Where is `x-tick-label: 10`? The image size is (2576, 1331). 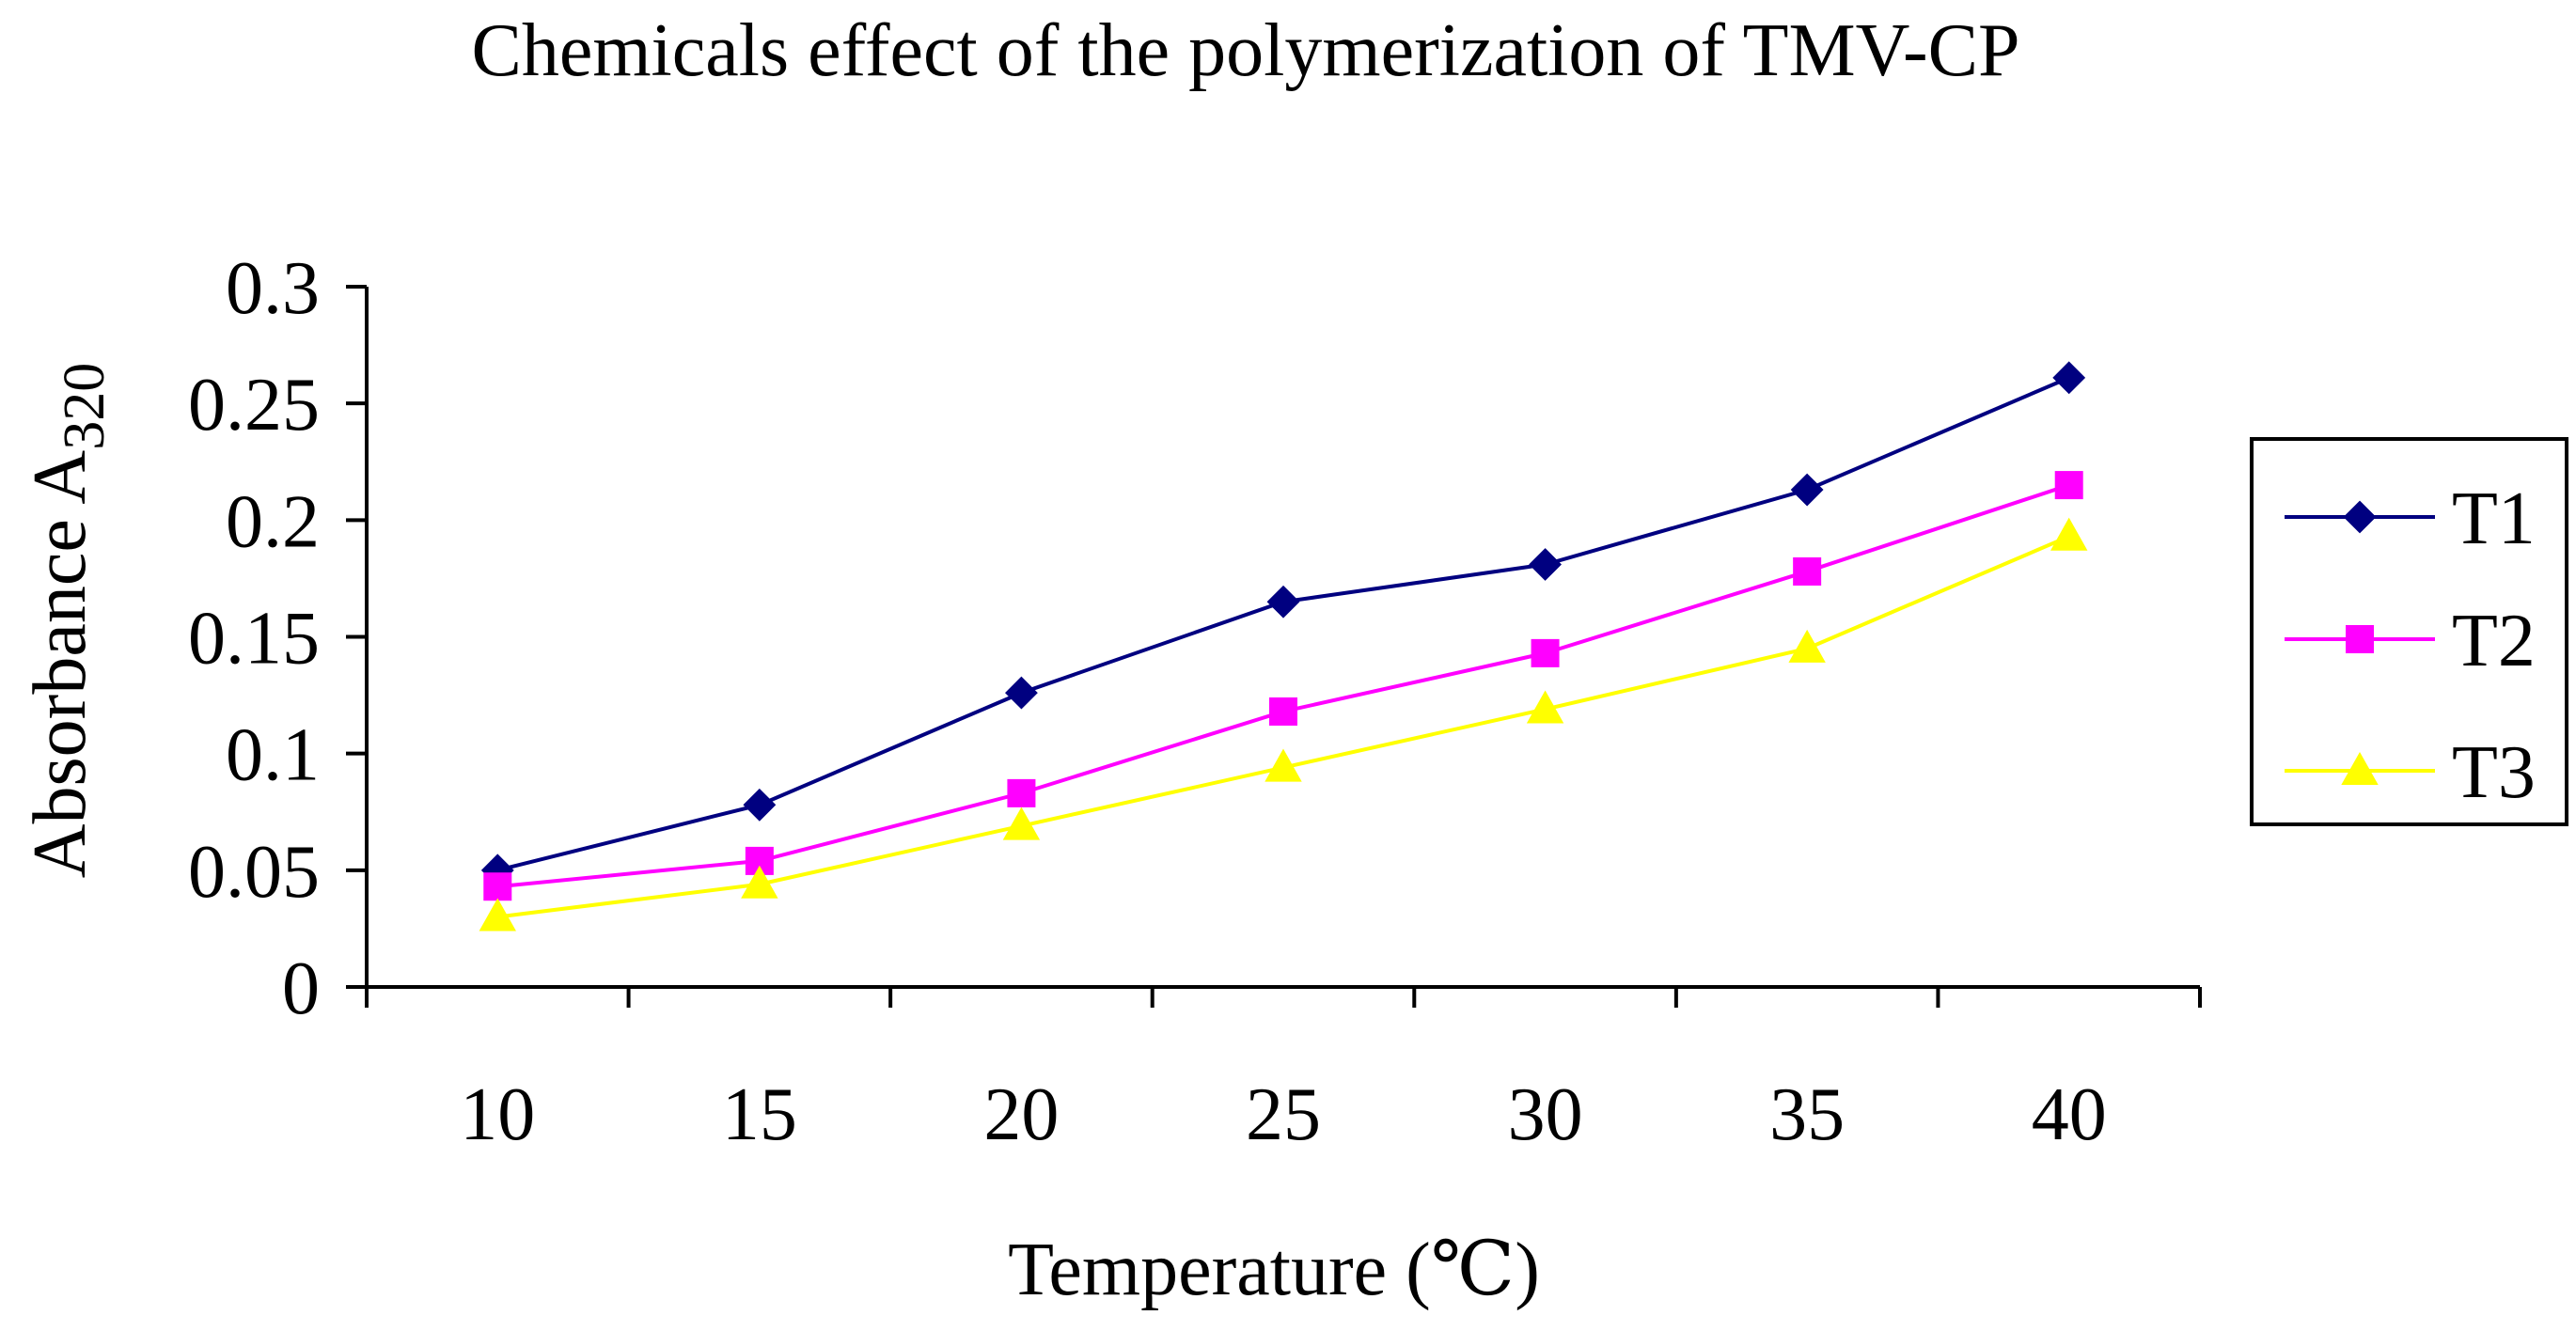
x-tick-label: 10 is located at coordinates (498, 1114).